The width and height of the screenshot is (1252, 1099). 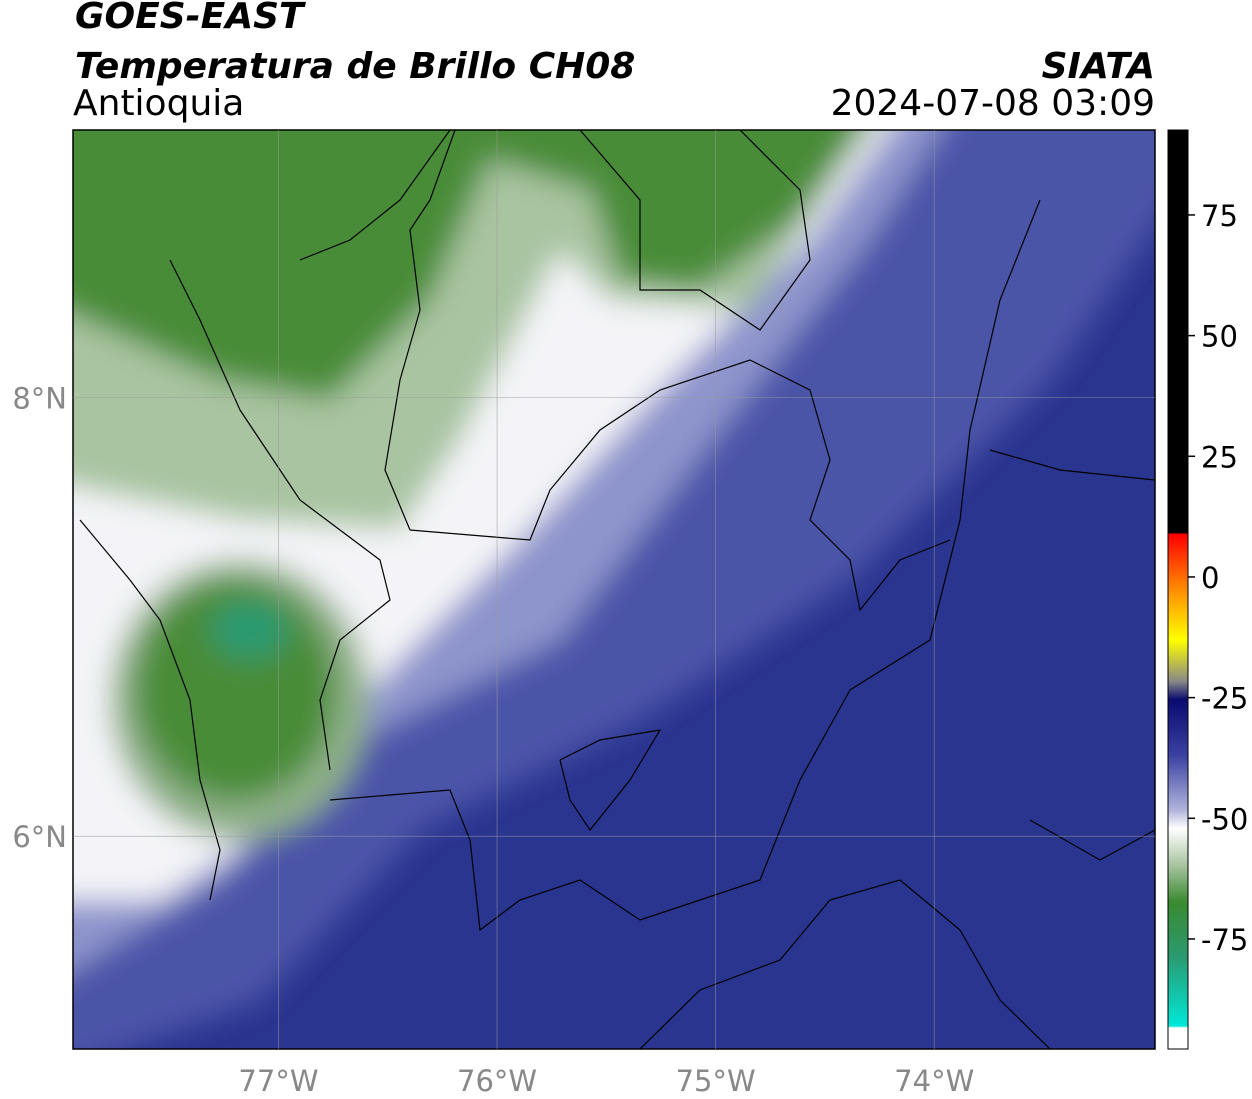 What do you see at coordinates (1224, 819) in the screenshot?
I see `colorbar-tick-label: -50` at bounding box center [1224, 819].